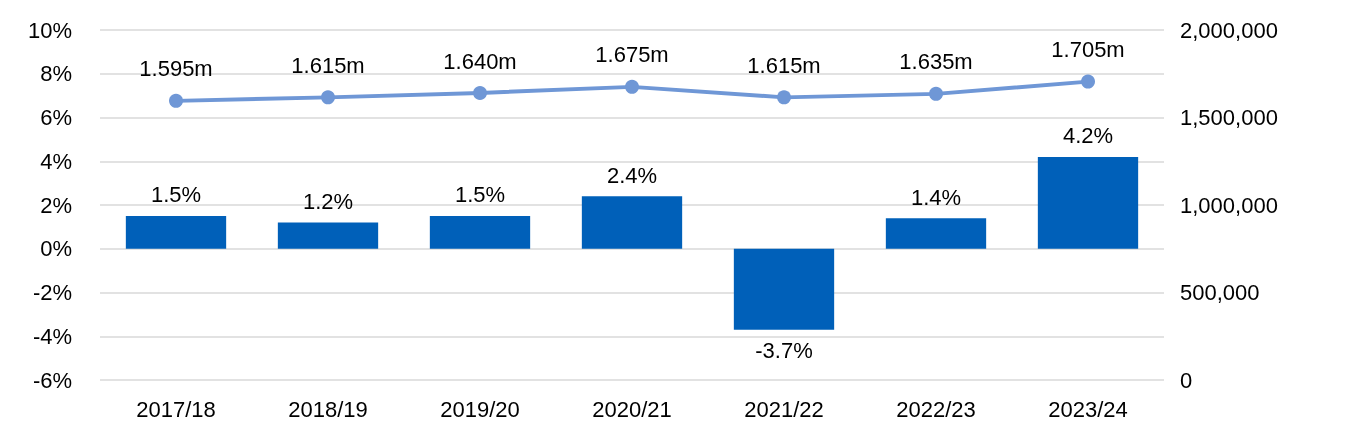 This screenshot has height=429, width=1349. Describe the element at coordinates (49, 30) in the screenshot. I see `y-tick-label: 10%` at that location.